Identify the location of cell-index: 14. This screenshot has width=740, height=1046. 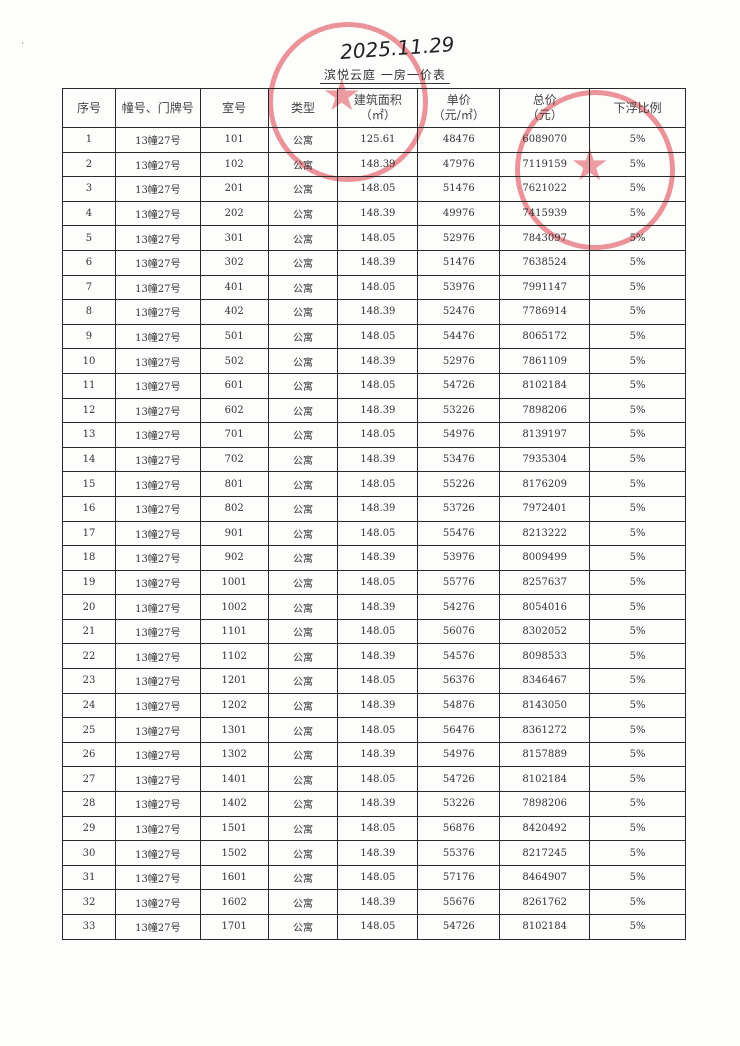
(89, 459).